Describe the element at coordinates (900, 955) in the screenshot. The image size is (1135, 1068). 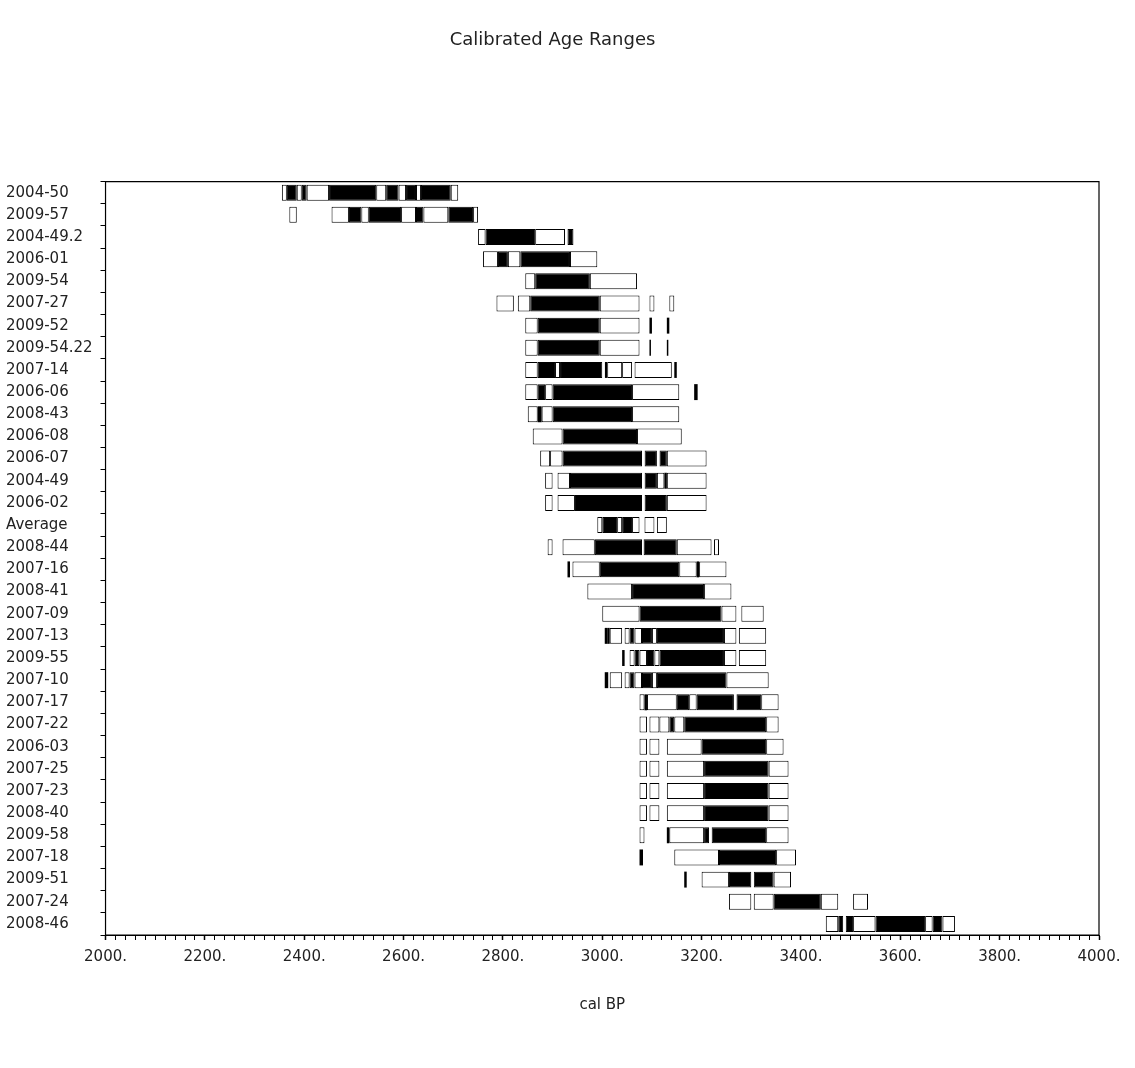
I see `x-tick-label: 3600.` at that location.